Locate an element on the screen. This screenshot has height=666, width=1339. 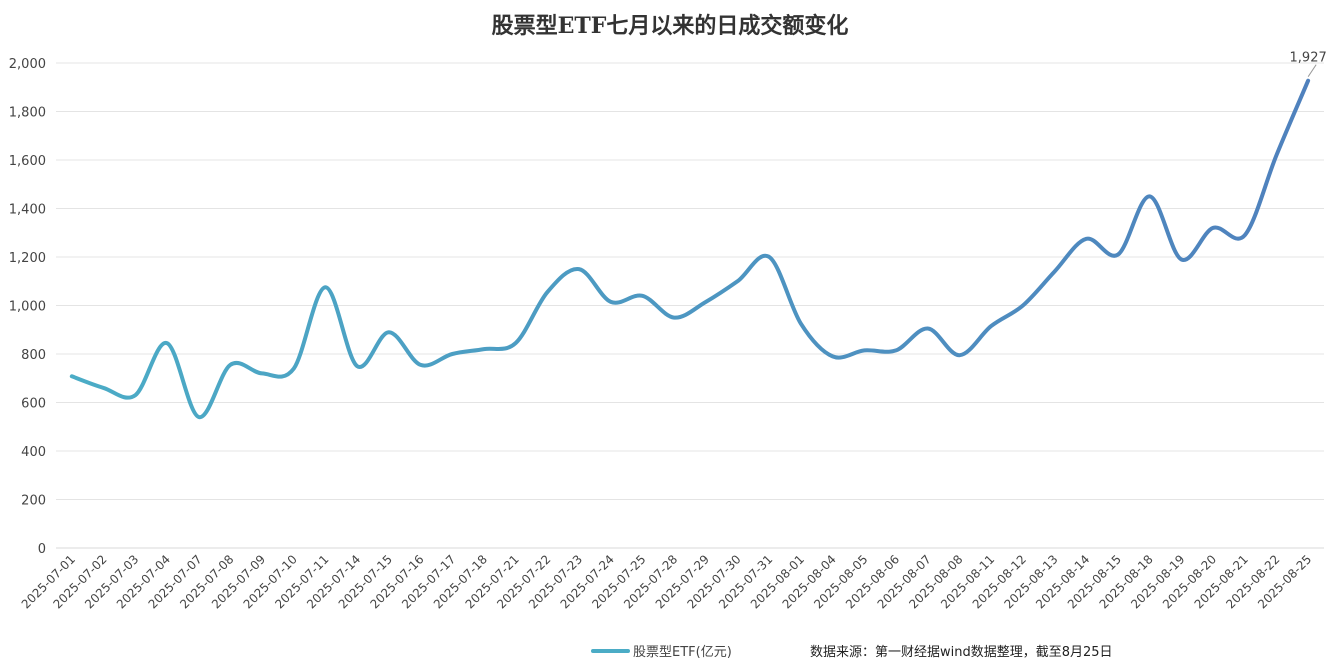
legend: 股票型ETF(亿元) is located at coordinates (661, 652).